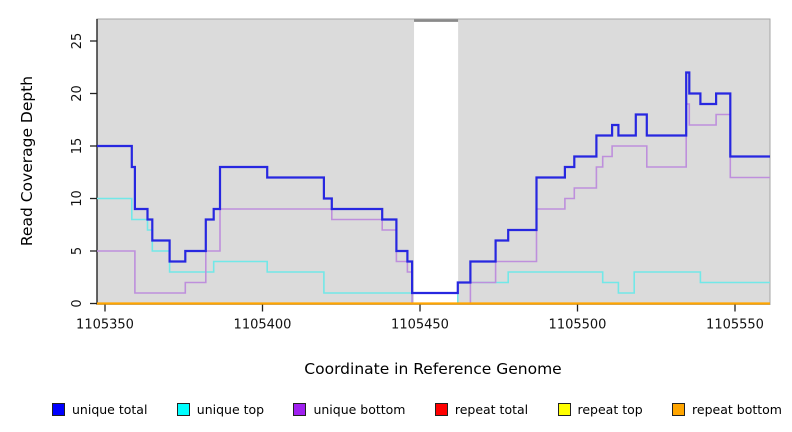 The width and height of the screenshot is (792, 432). Describe the element at coordinates (436, 161) in the screenshot. I see `gap-band` at that location.